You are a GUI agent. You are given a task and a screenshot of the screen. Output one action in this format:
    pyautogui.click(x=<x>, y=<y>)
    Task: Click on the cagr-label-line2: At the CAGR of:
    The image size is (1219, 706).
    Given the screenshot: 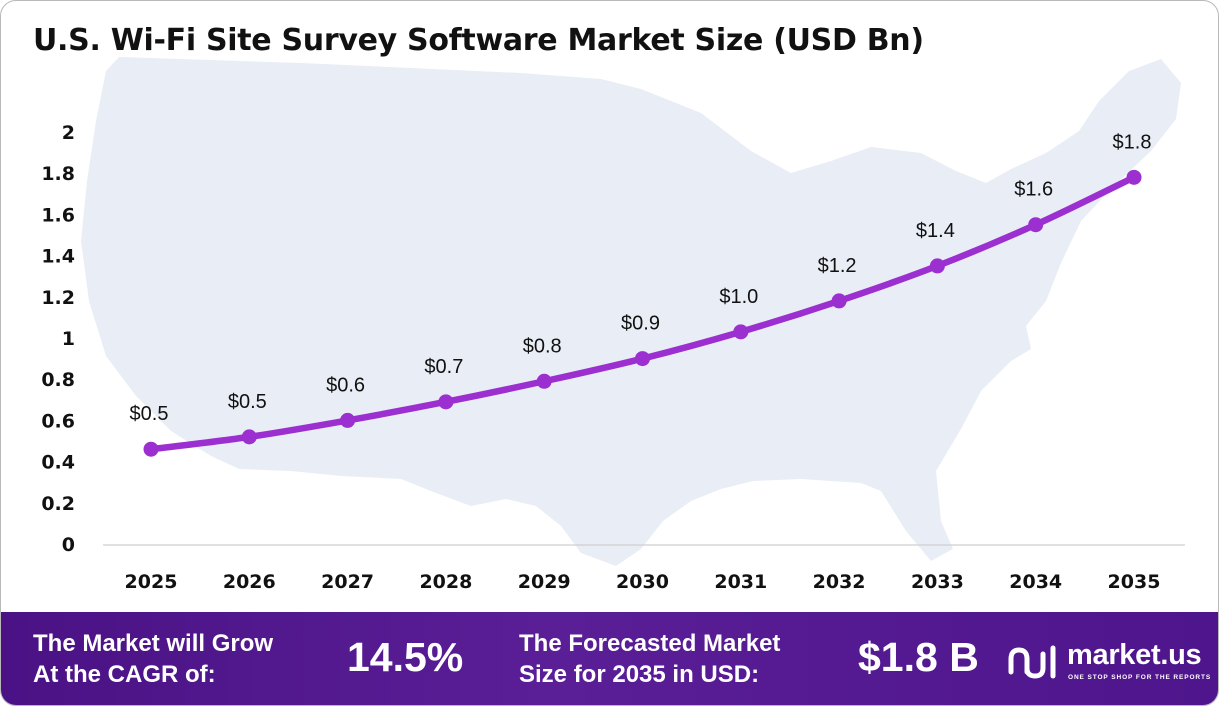 What is the action you would take?
    pyautogui.click(x=124, y=674)
    